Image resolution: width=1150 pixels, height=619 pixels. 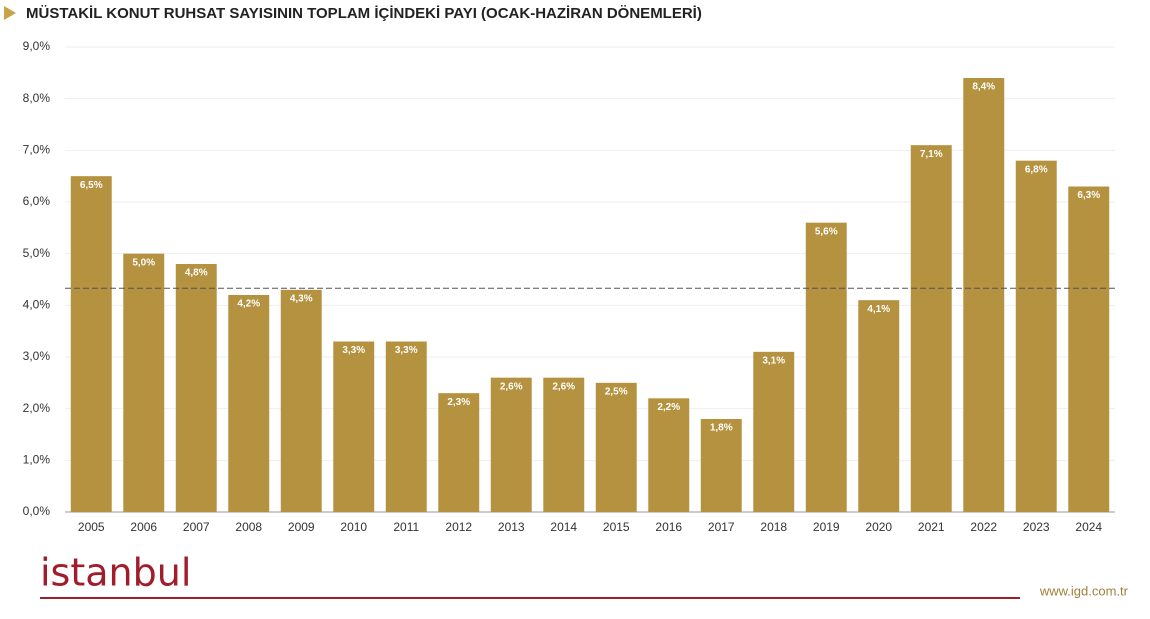 What do you see at coordinates (91, 527) in the screenshot?
I see `x-tick-label: 2005` at bounding box center [91, 527].